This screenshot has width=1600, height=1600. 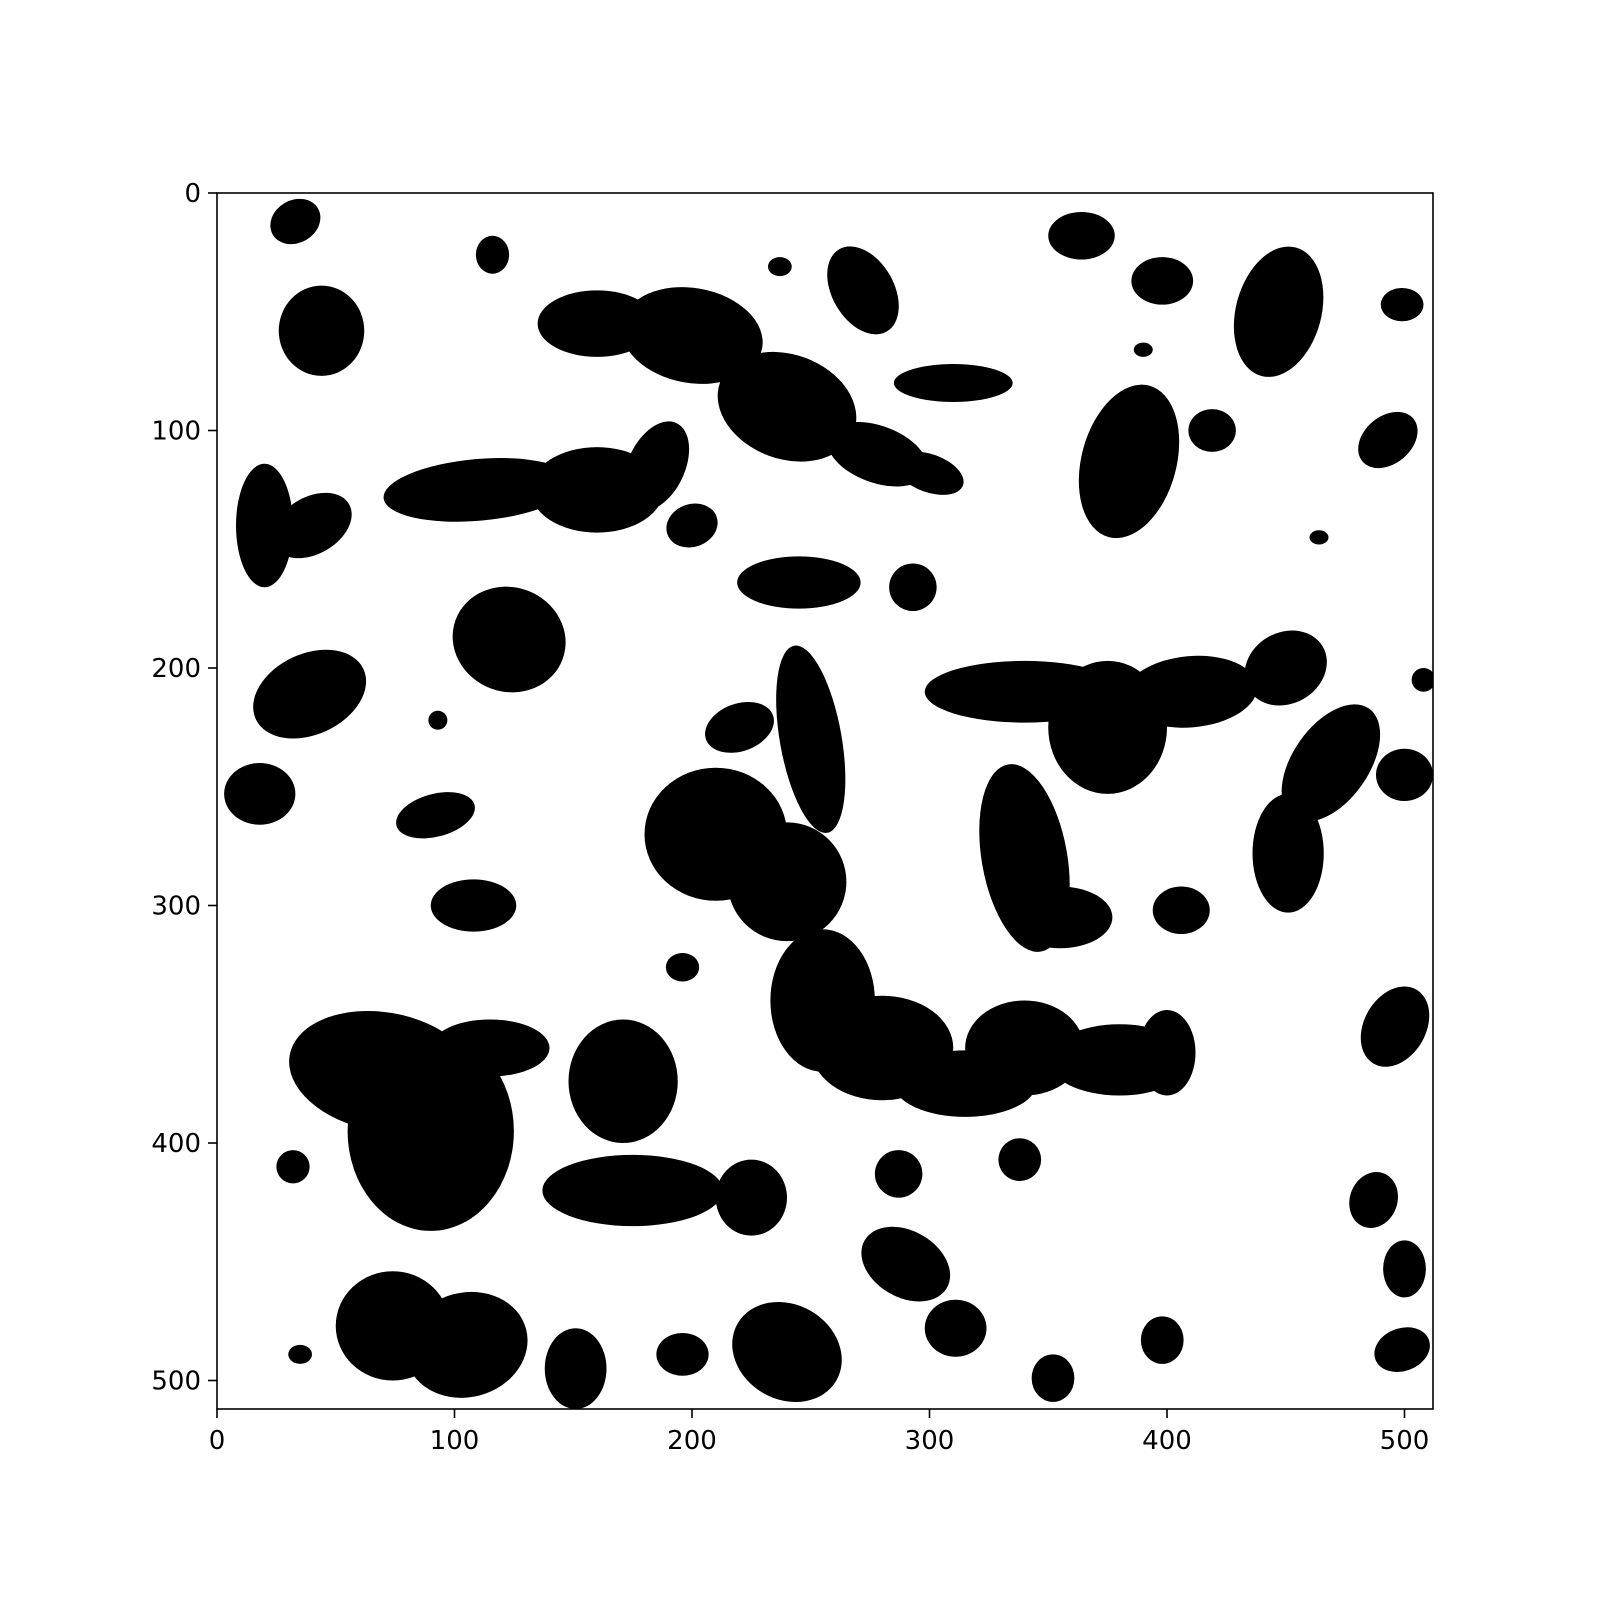 What do you see at coordinates (819, 1432) in the screenshot?
I see `x-axis: 0 100 200 300 400 500` at bounding box center [819, 1432].